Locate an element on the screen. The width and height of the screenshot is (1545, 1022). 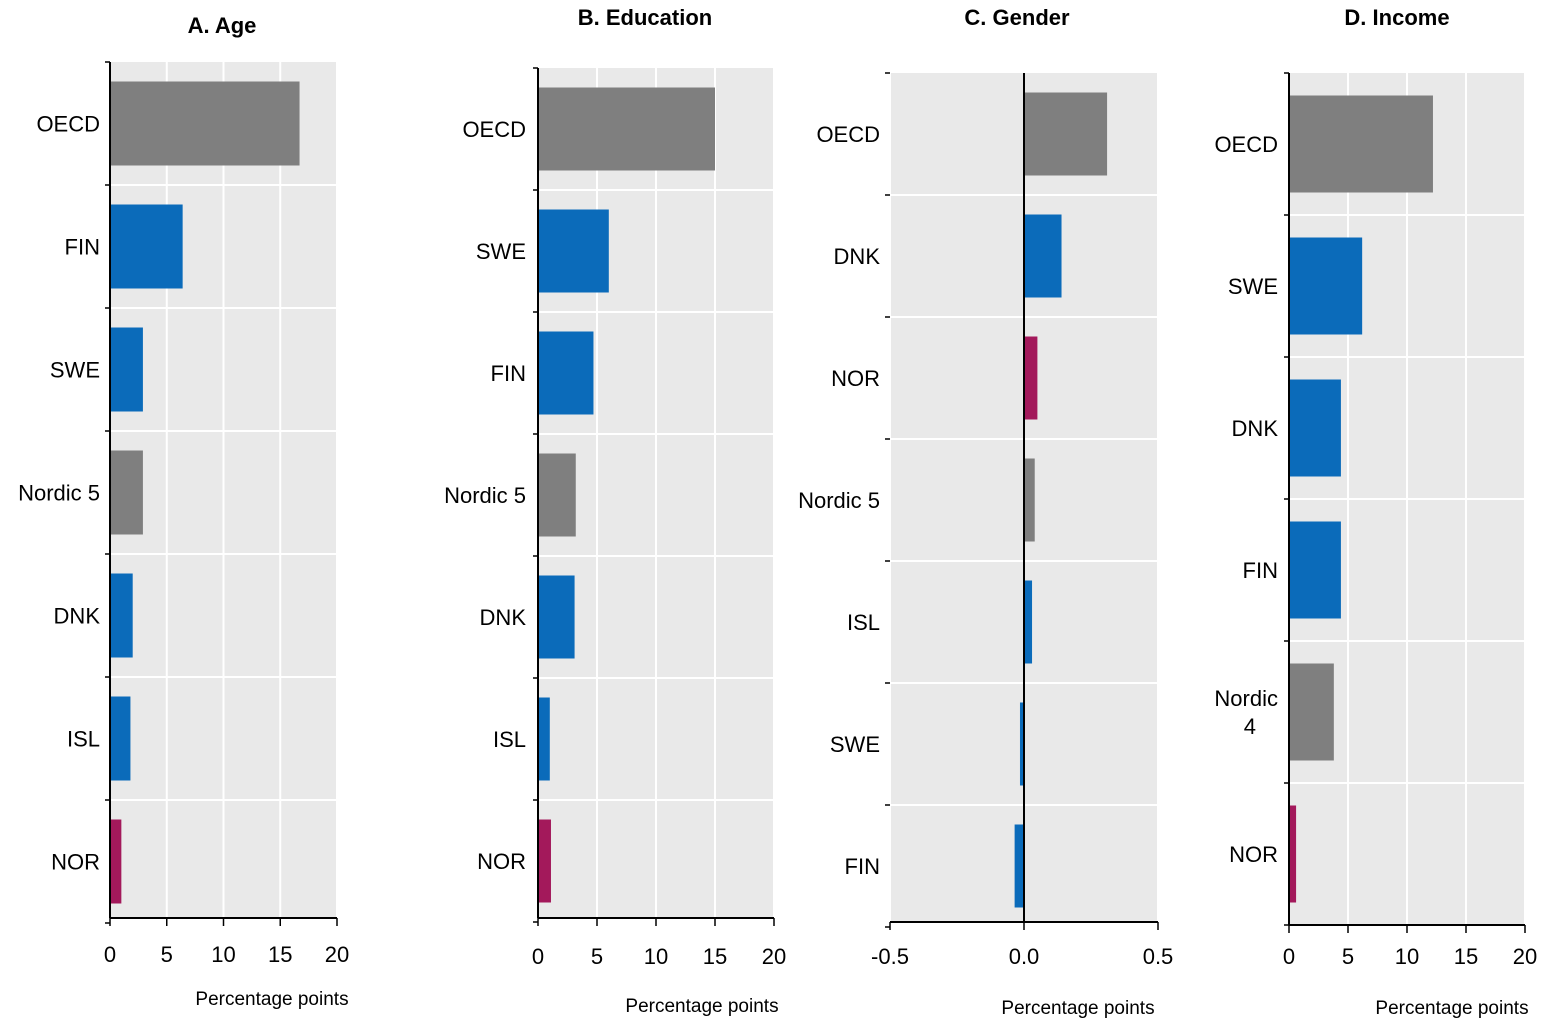
panel-c-x-tick-label: 0.5 is located at coordinates (1158, 956).